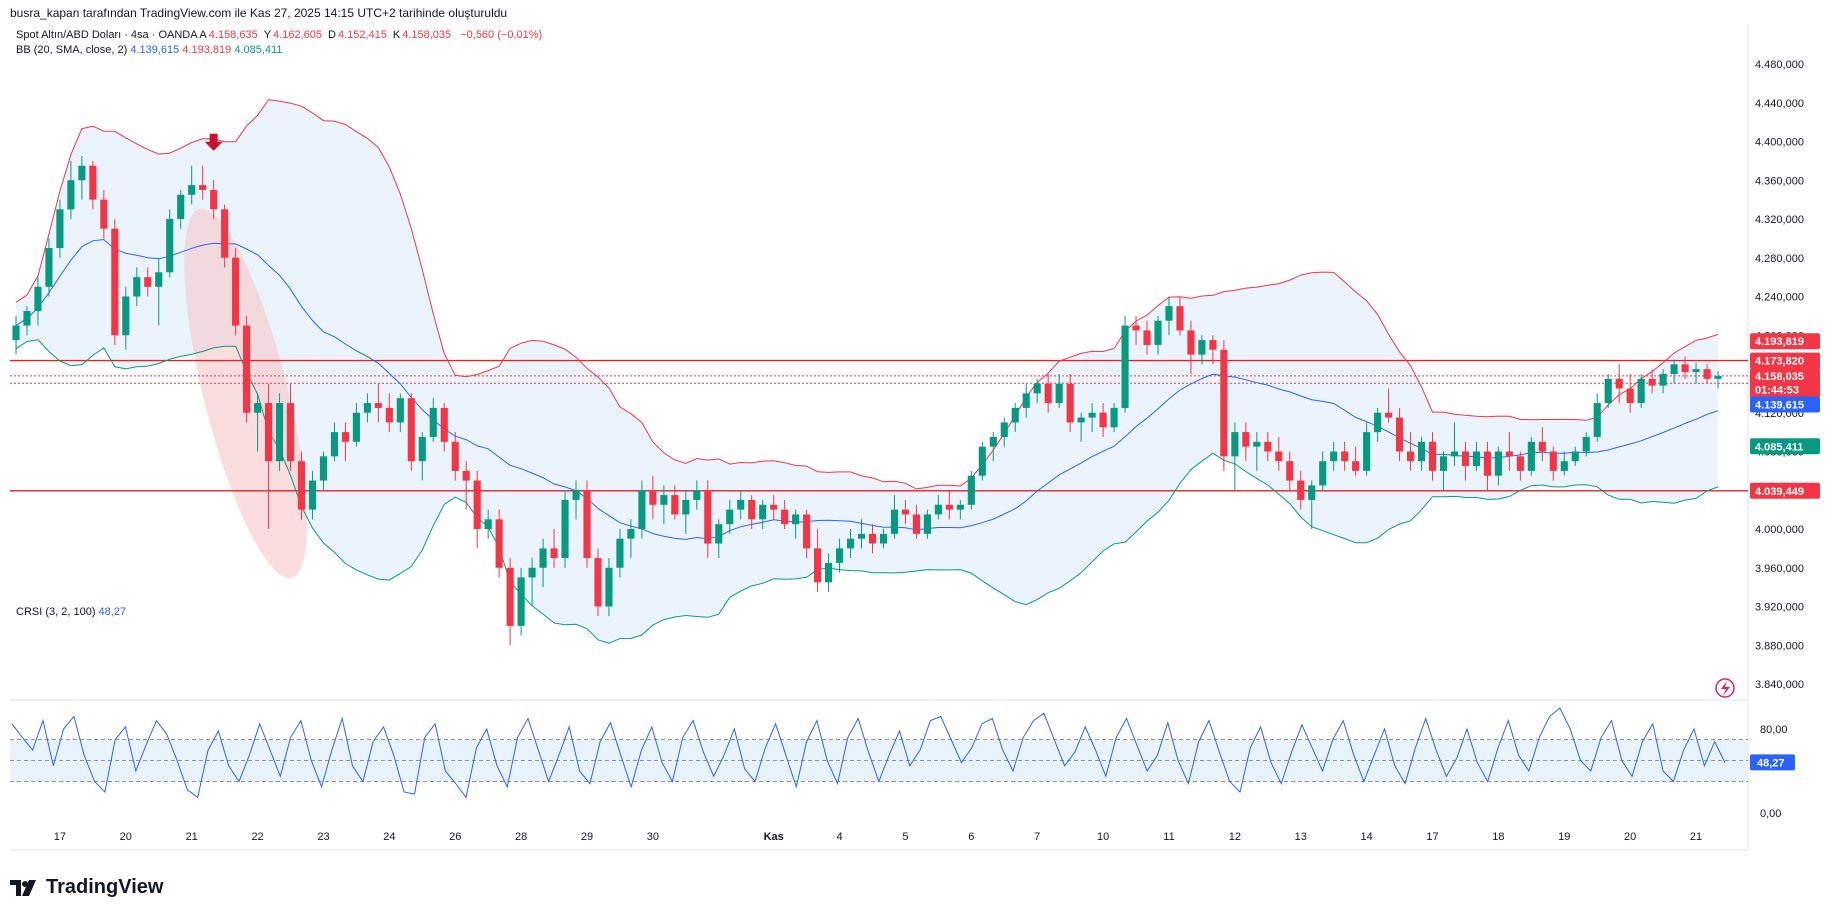 Image resolution: width=1835 pixels, height=909 pixels. What do you see at coordinates (1103, 837) in the screenshot?
I see `time-tick-label: 10` at bounding box center [1103, 837].